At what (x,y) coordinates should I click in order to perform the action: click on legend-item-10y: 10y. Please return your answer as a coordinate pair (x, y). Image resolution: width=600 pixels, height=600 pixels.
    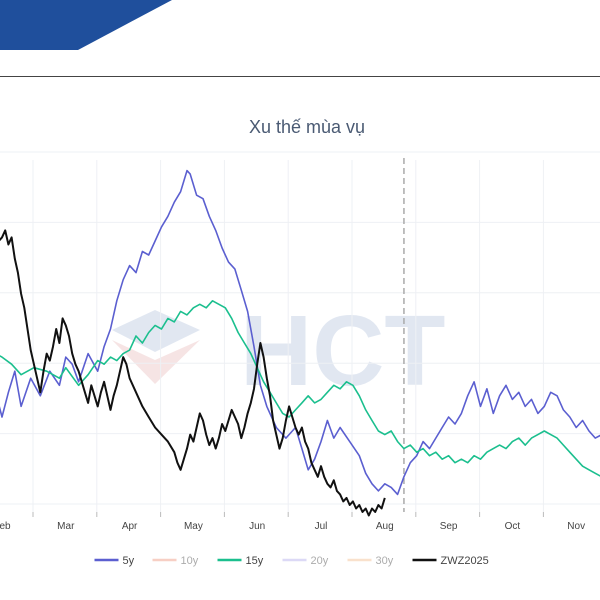
    Looking at the image, I should click on (175, 561).